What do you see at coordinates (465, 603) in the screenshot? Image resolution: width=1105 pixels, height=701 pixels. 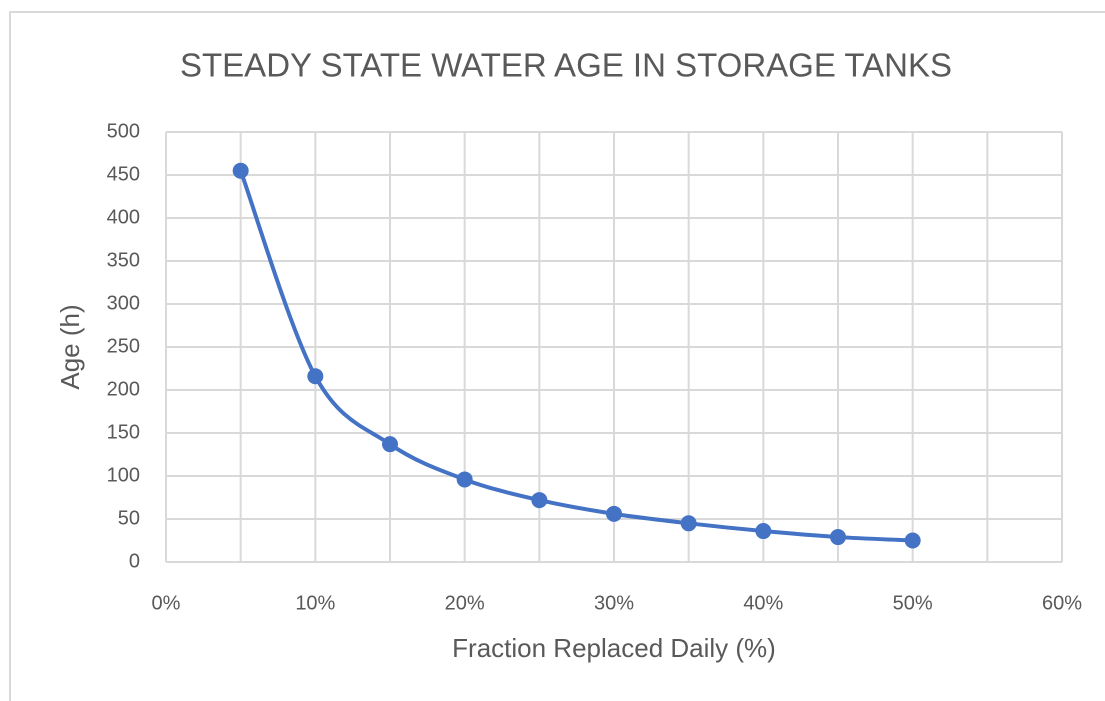 I see `x-tick-label: 20%` at bounding box center [465, 603].